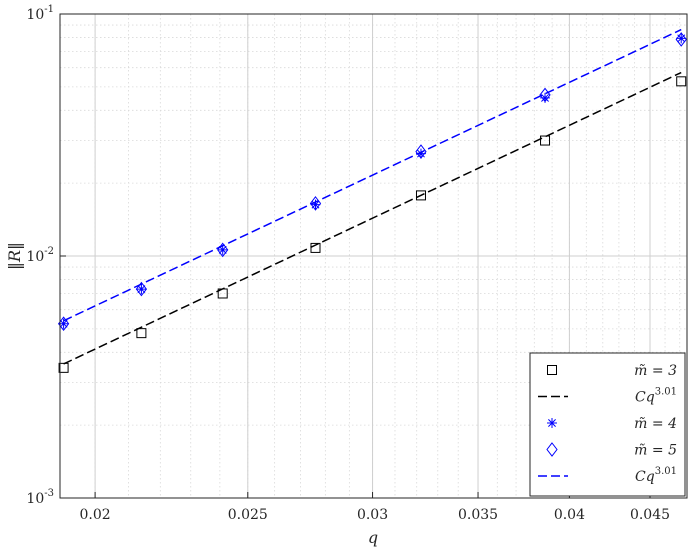  I want to click on legend-marker-asterisk, so click(552, 423).